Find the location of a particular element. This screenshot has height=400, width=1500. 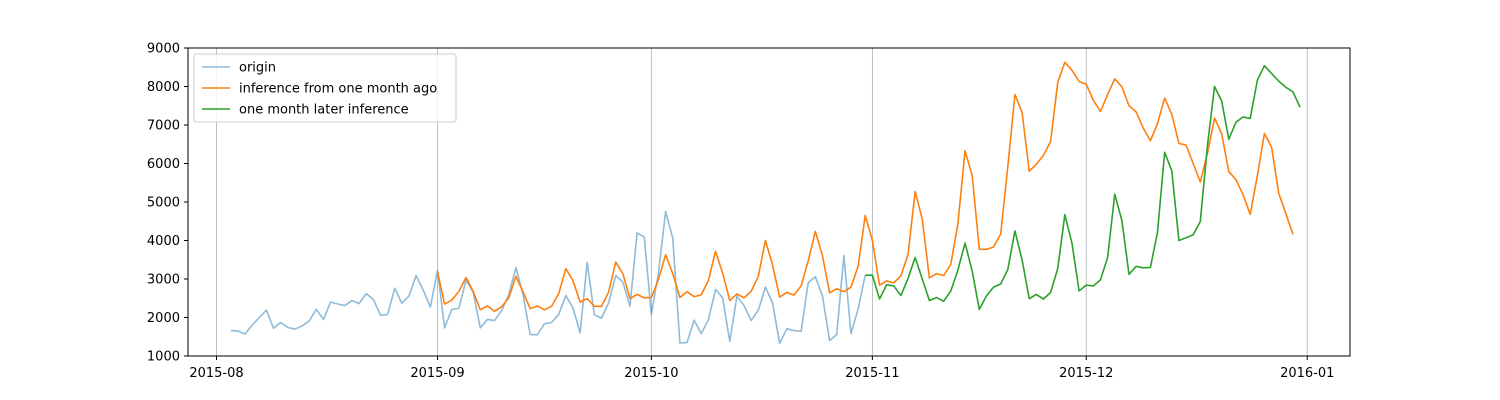

x-tick-label: 2015-09 is located at coordinates (437, 373).